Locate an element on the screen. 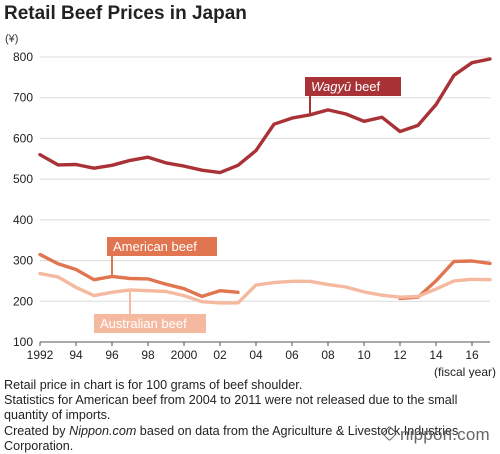 This screenshot has height=454, width=500. y-tick-label: 300 is located at coordinates (23, 261).